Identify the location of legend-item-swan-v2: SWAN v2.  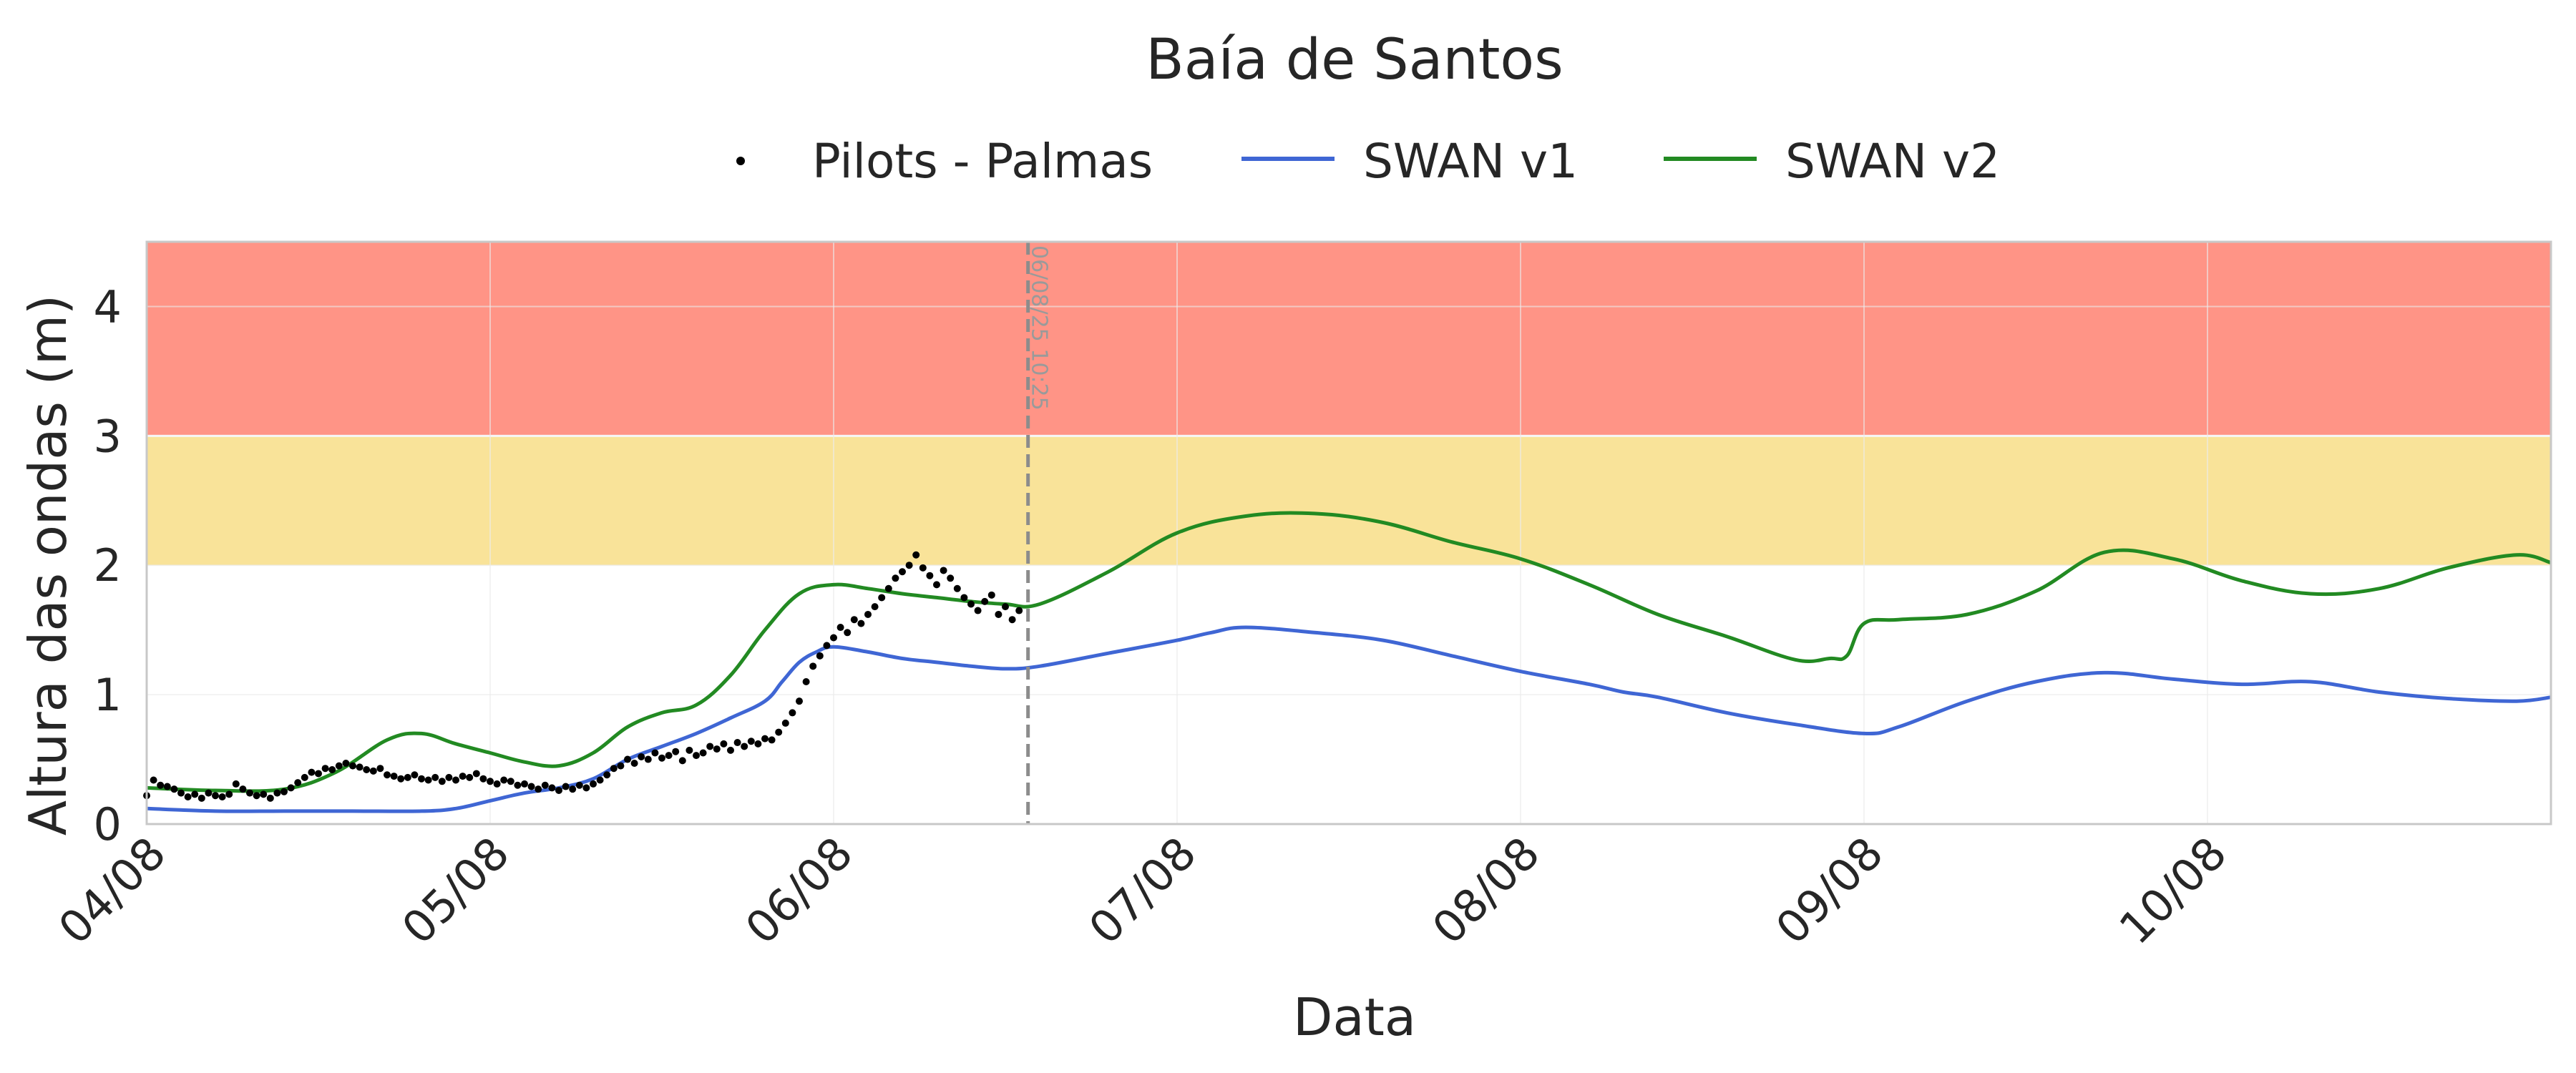
(1832, 161).